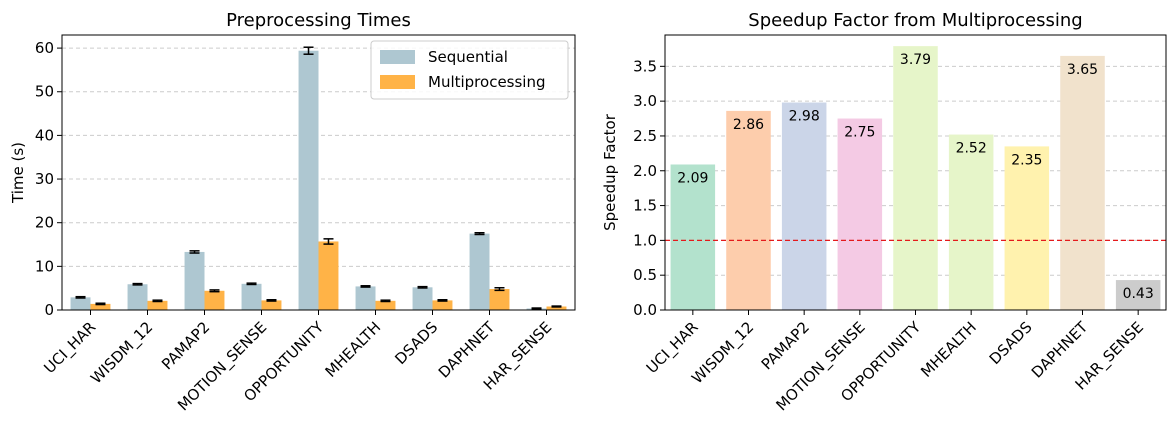 The height and width of the screenshot is (427, 1169). What do you see at coordinates (487, 82) in the screenshot?
I see `legend-label: Multiprocessing` at bounding box center [487, 82].